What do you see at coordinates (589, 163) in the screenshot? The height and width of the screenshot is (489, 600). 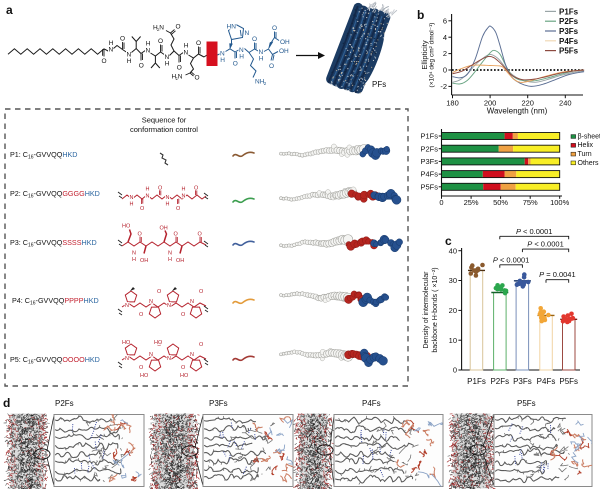 I see `svg-text: Others` at bounding box center [589, 163].